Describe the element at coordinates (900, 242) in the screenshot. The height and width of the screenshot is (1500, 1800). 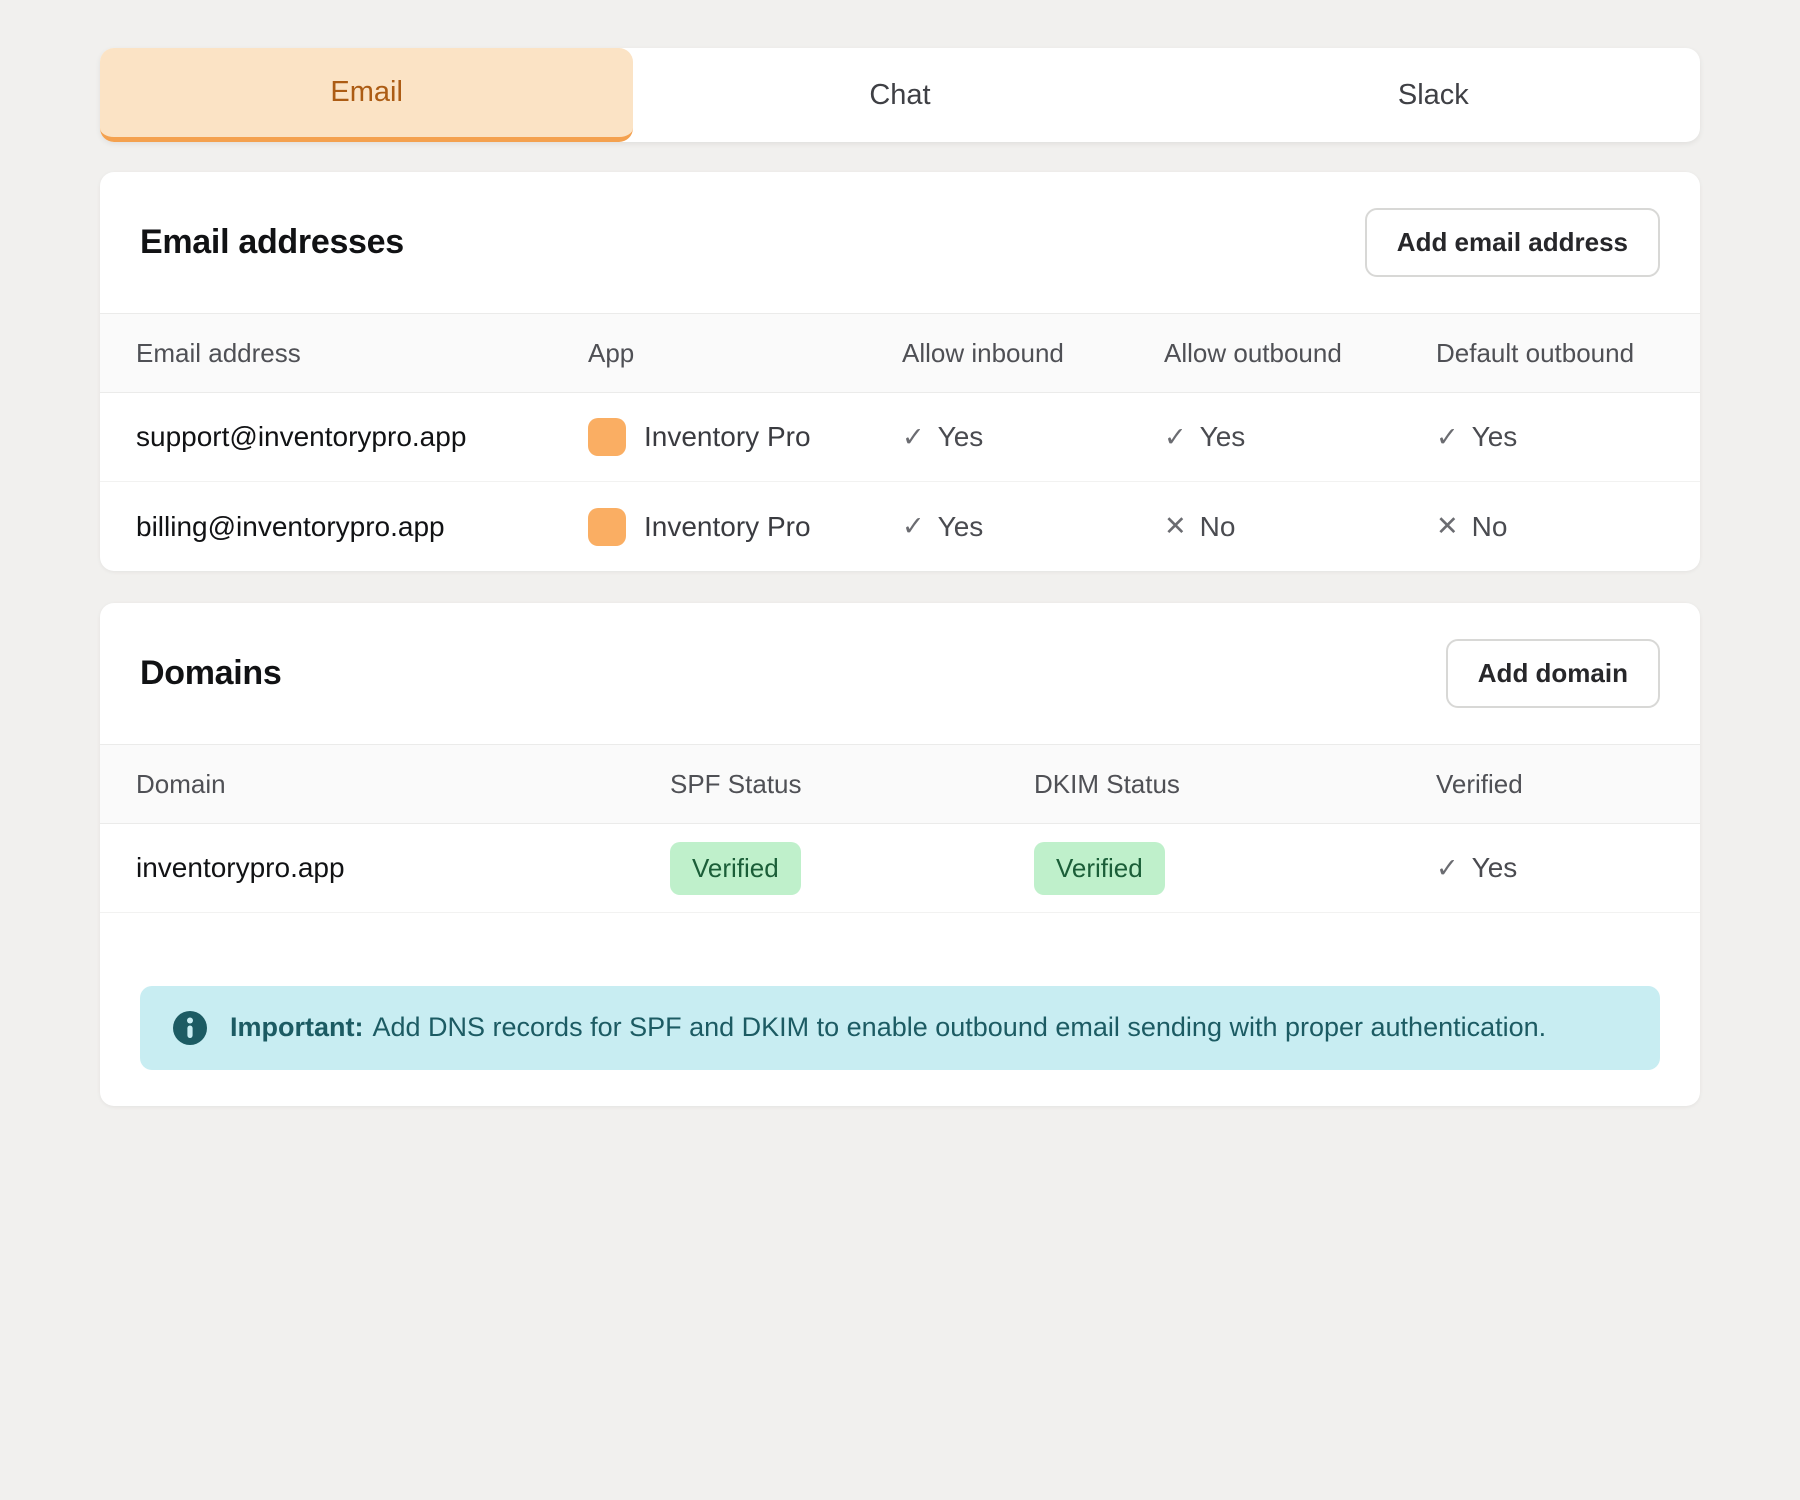
I see `email-addresses-header: Email addresses Add email address` at that location.